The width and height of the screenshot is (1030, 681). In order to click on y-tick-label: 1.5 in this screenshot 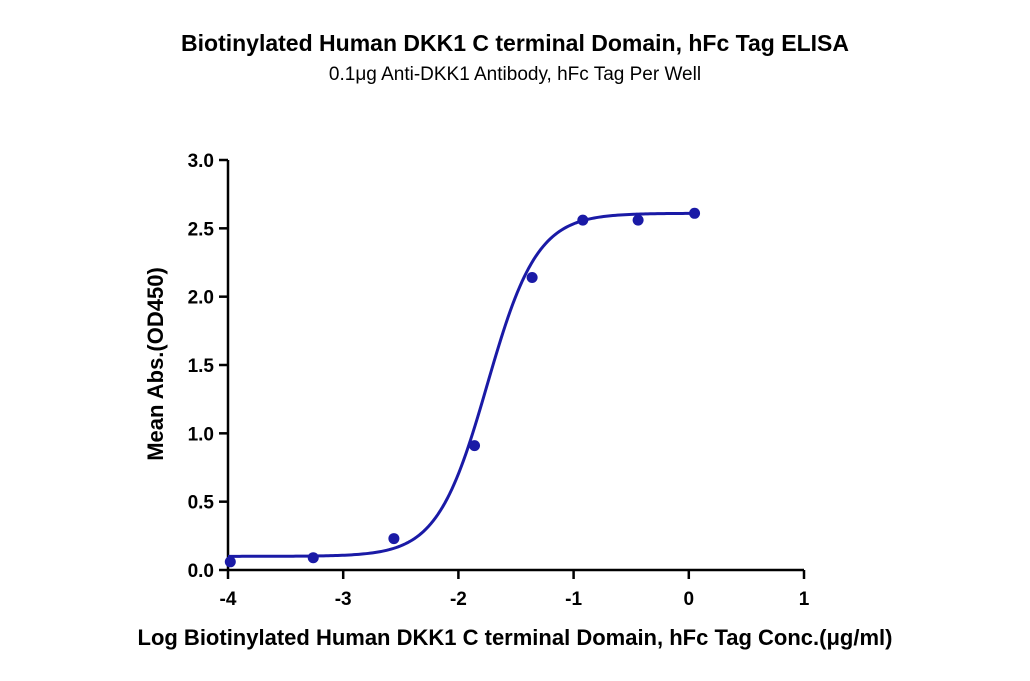, I will do `click(201, 366)`.